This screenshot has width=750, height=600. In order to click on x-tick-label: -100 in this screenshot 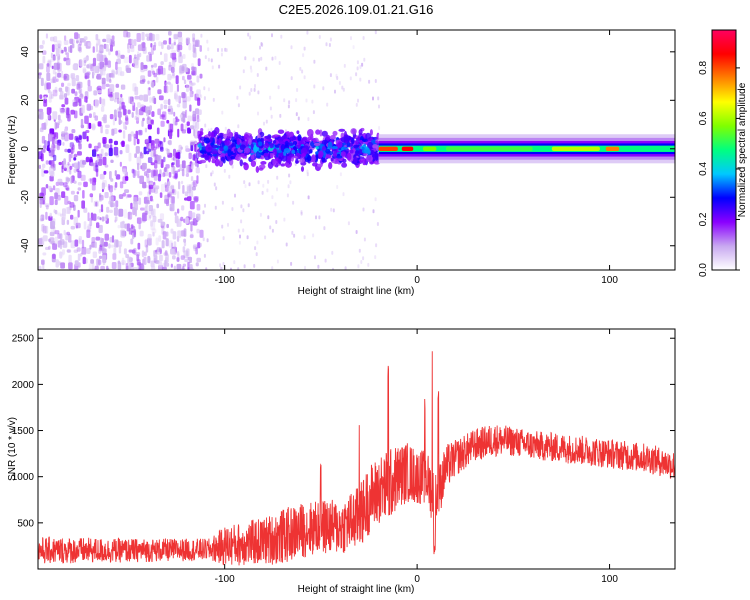, I will do `click(225, 579)`.